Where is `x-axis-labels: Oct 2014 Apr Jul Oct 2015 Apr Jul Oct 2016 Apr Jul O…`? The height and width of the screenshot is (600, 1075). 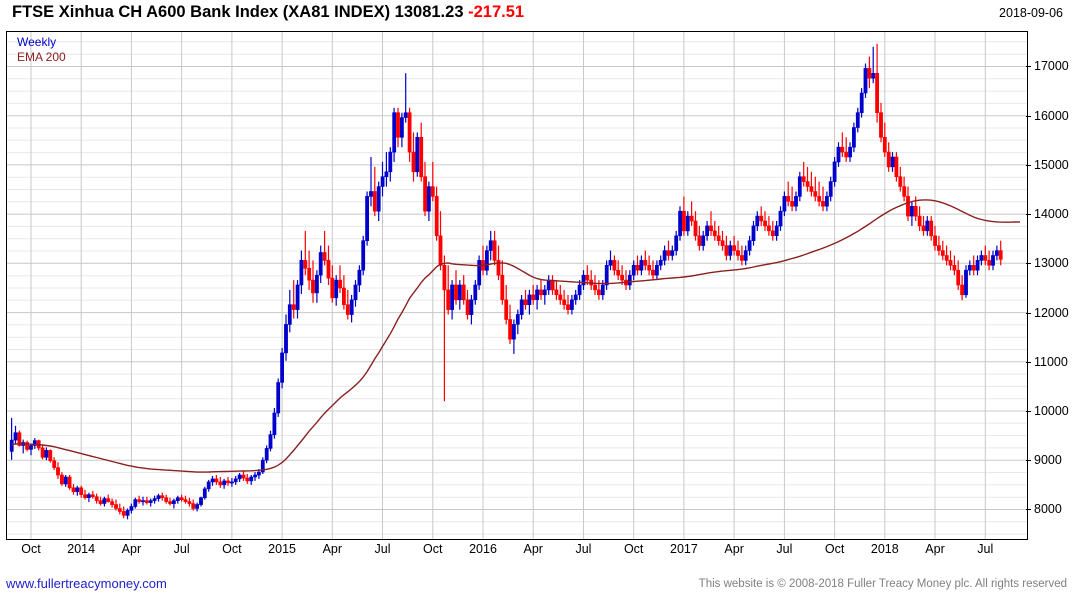
x-axis-labels: Oct 2014 Apr Jul Oct 2015 Apr Jul Oct 2016 Apr Jul O… is located at coordinates (517, 552).